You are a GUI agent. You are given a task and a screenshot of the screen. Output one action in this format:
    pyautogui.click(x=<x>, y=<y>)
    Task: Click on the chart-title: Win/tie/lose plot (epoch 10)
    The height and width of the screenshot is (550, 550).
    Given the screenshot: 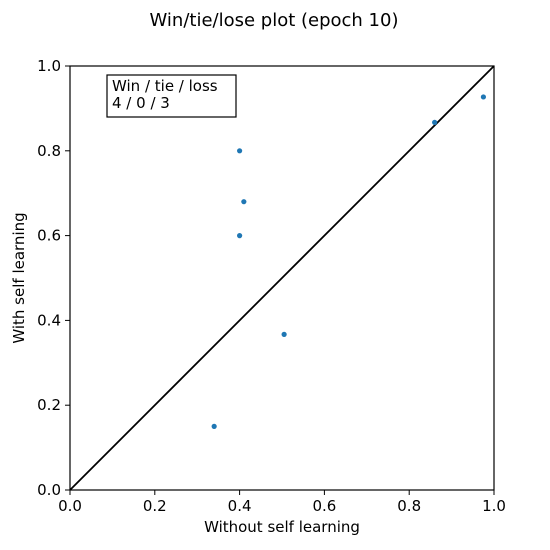 What is the action you would take?
    pyautogui.click(x=274, y=20)
    